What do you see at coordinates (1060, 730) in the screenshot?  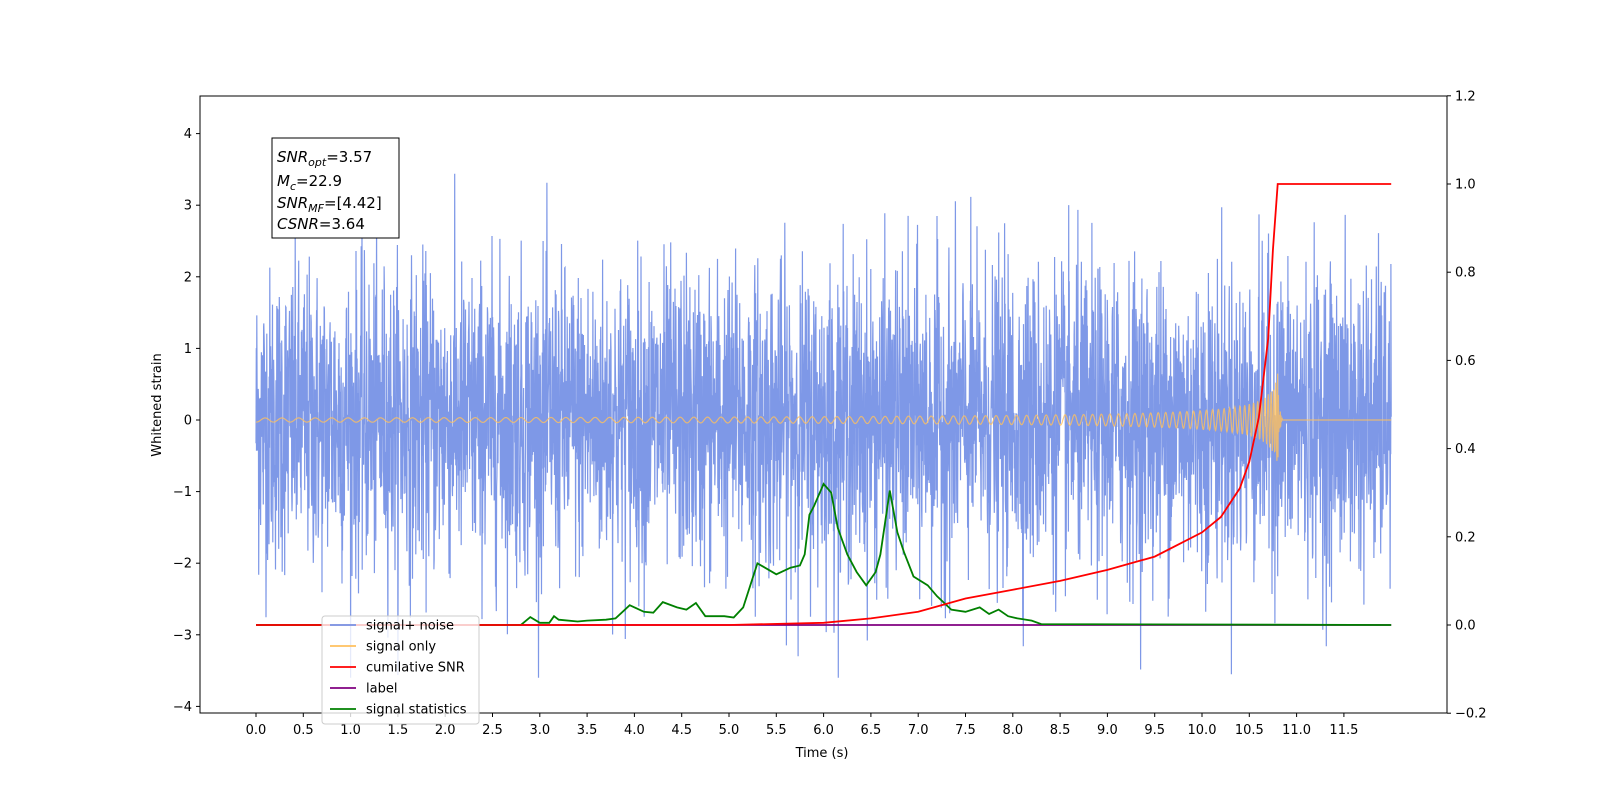 I see `x-tick-label: 8.5` at bounding box center [1060, 730].